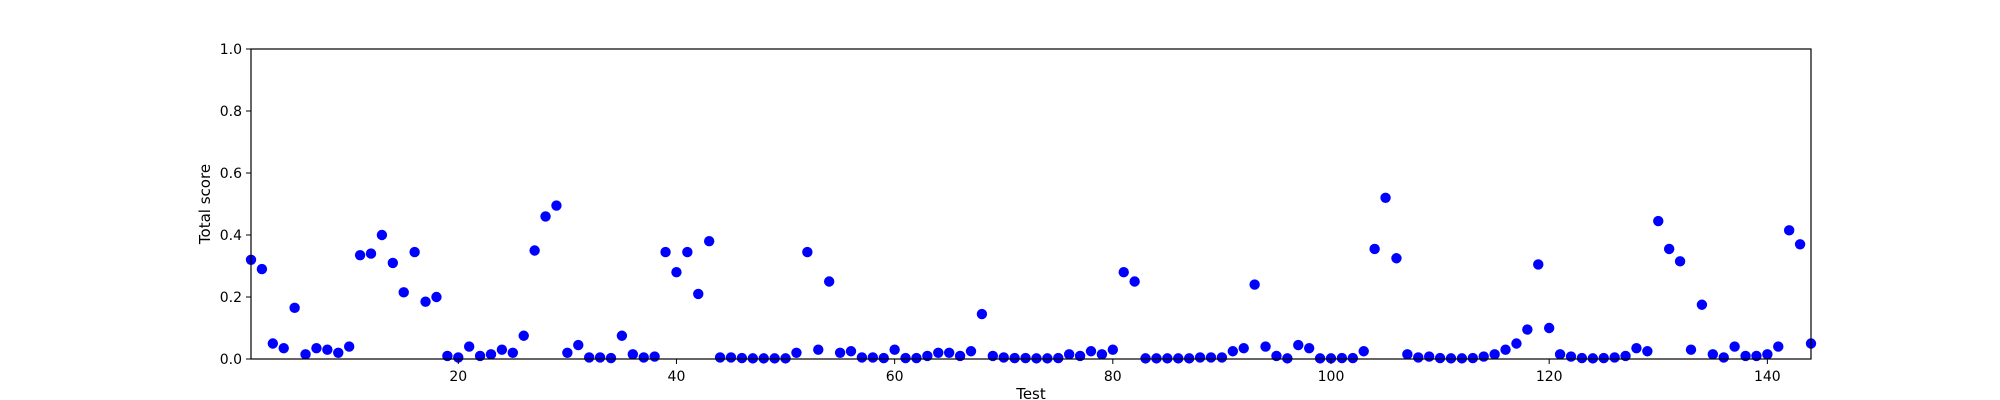  I want to click on y-tick-label: 1.0, so click(231, 50).